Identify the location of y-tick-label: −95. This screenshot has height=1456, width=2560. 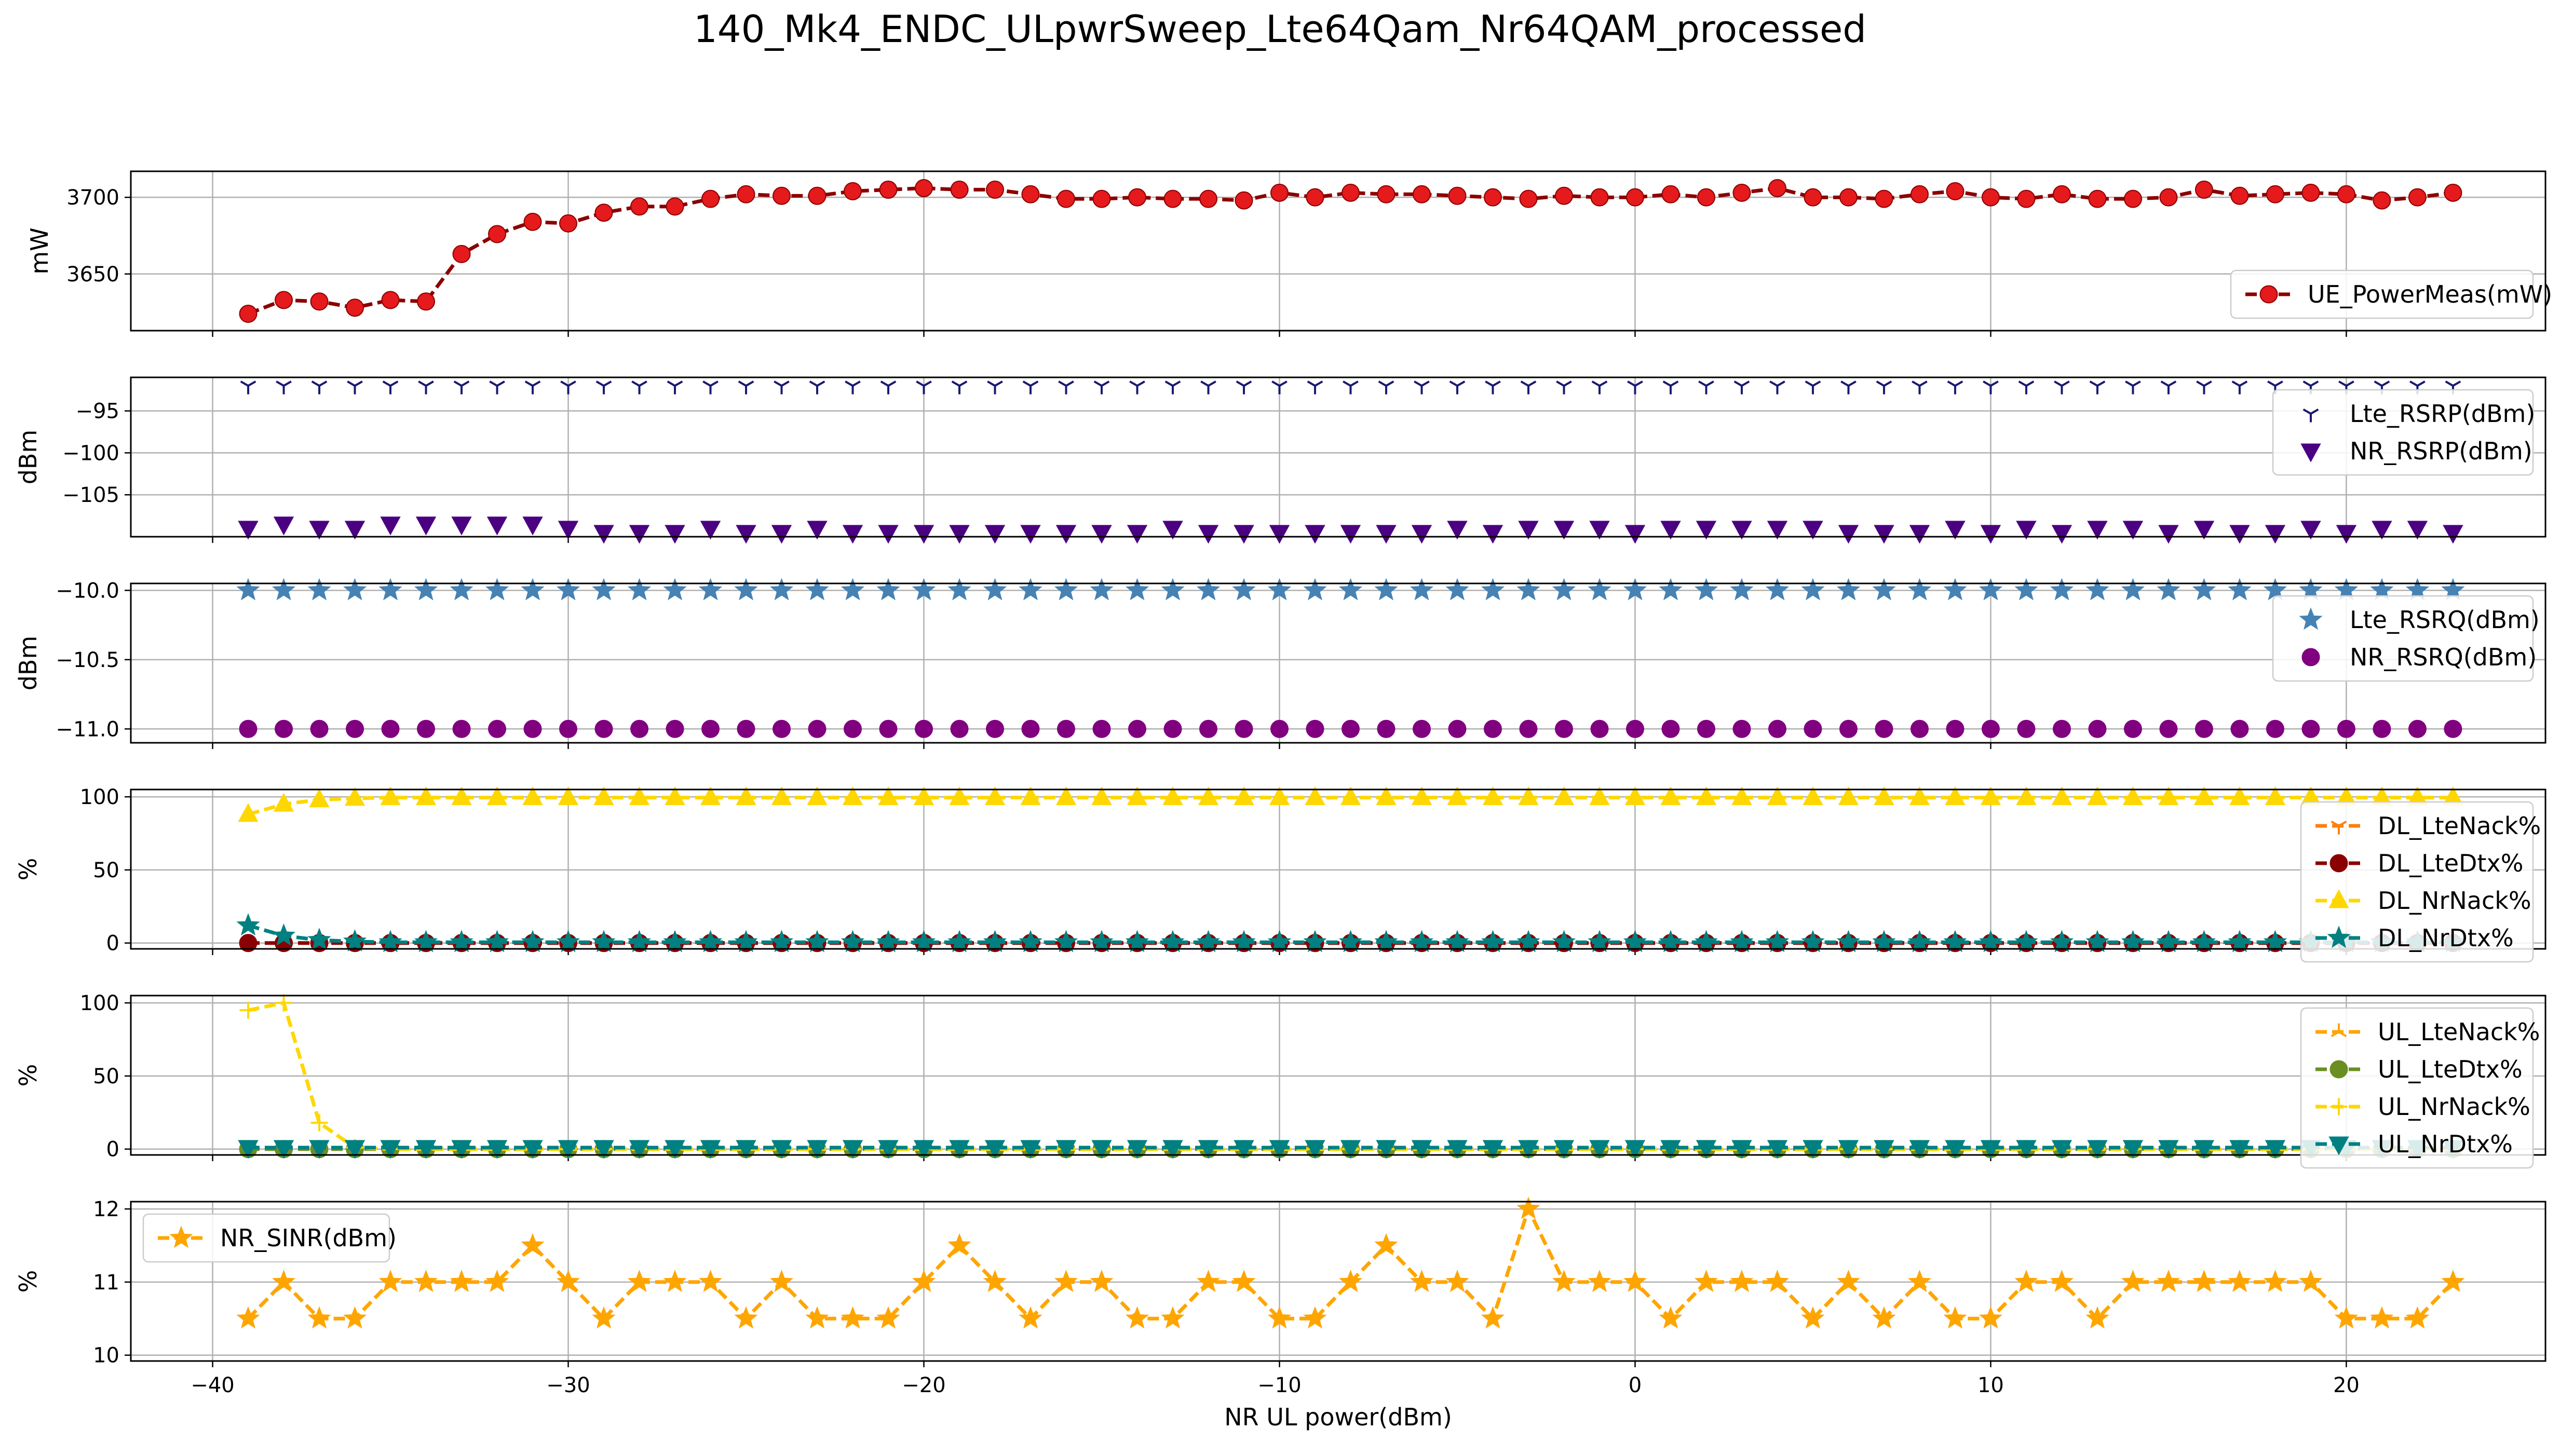
(97, 412).